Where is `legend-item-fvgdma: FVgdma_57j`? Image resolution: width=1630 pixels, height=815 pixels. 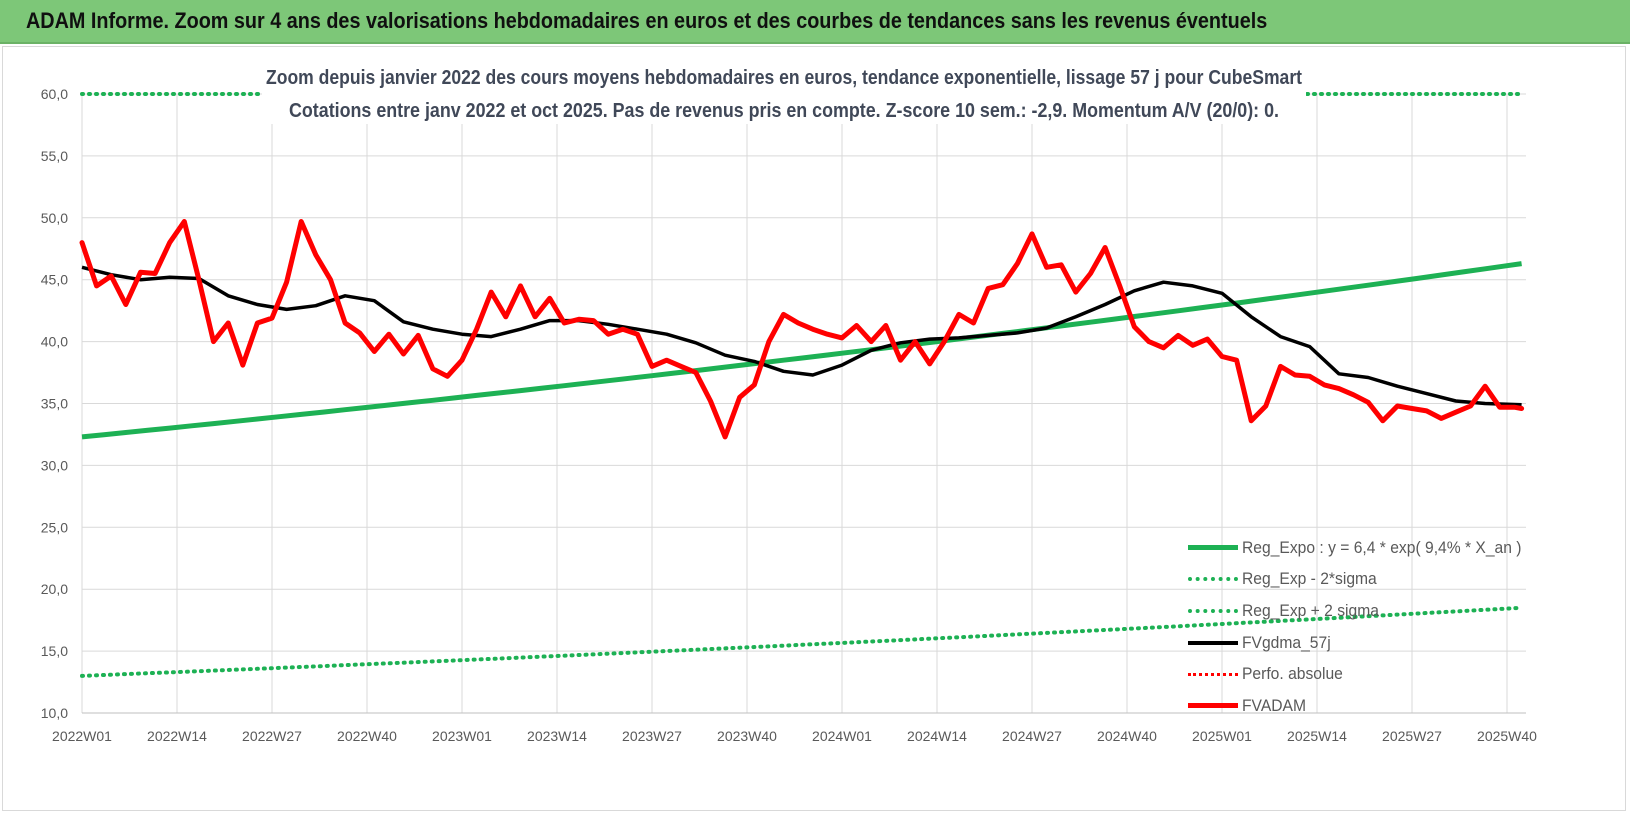 legend-item-fvgdma: FVgdma_57j is located at coordinates (1368, 643).